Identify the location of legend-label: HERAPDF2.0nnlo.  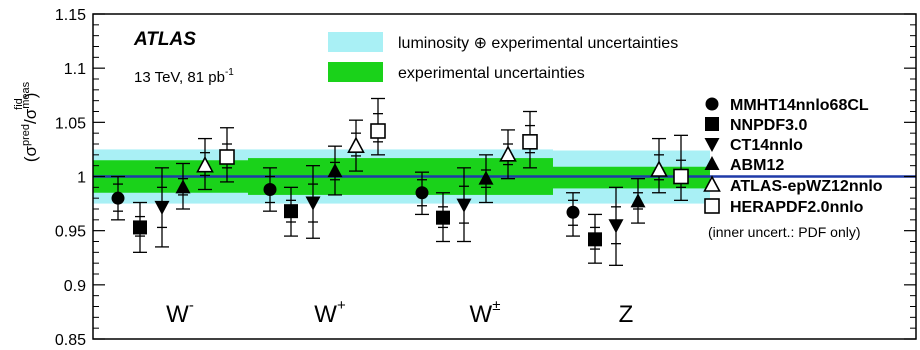
(797, 207).